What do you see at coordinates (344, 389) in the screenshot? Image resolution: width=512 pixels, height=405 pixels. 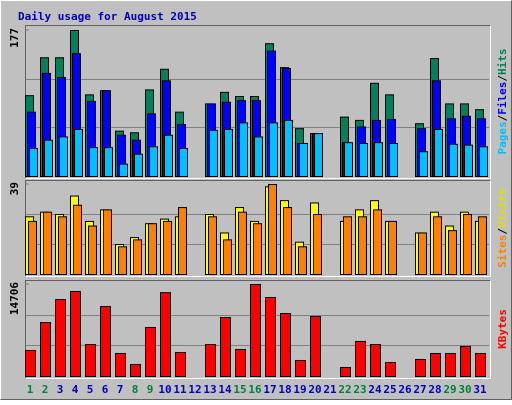 I see `x-tick-label: 22` at bounding box center [344, 389].